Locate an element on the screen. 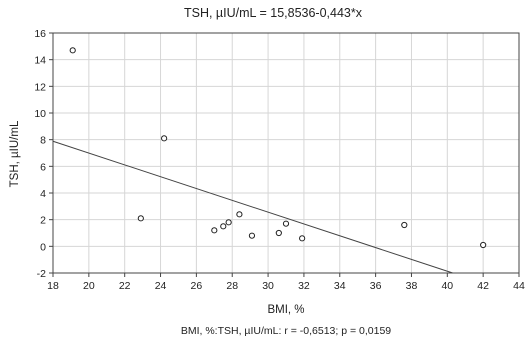 This screenshot has width=530, height=362. y-tick-label: 14 is located at coordinates (40, 61).